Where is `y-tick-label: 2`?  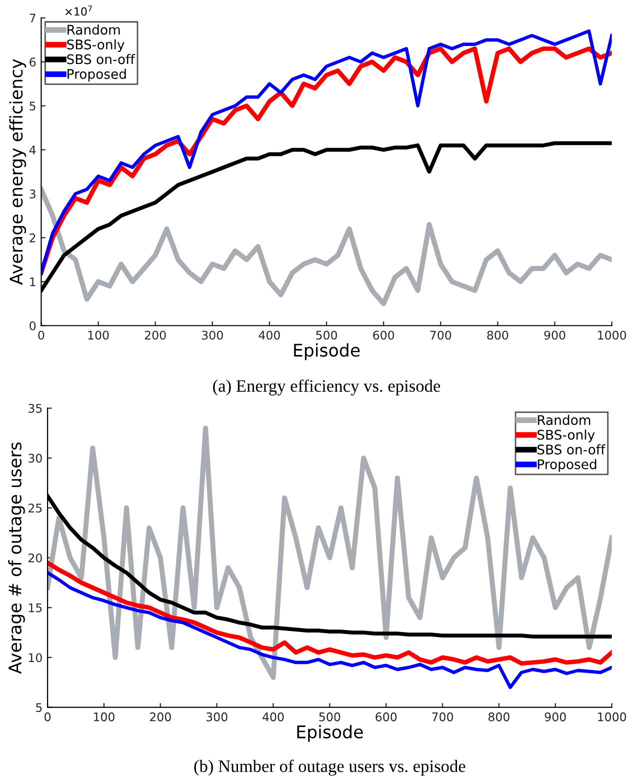 y-tick-label: 2 is located at coordinates (33, 237).